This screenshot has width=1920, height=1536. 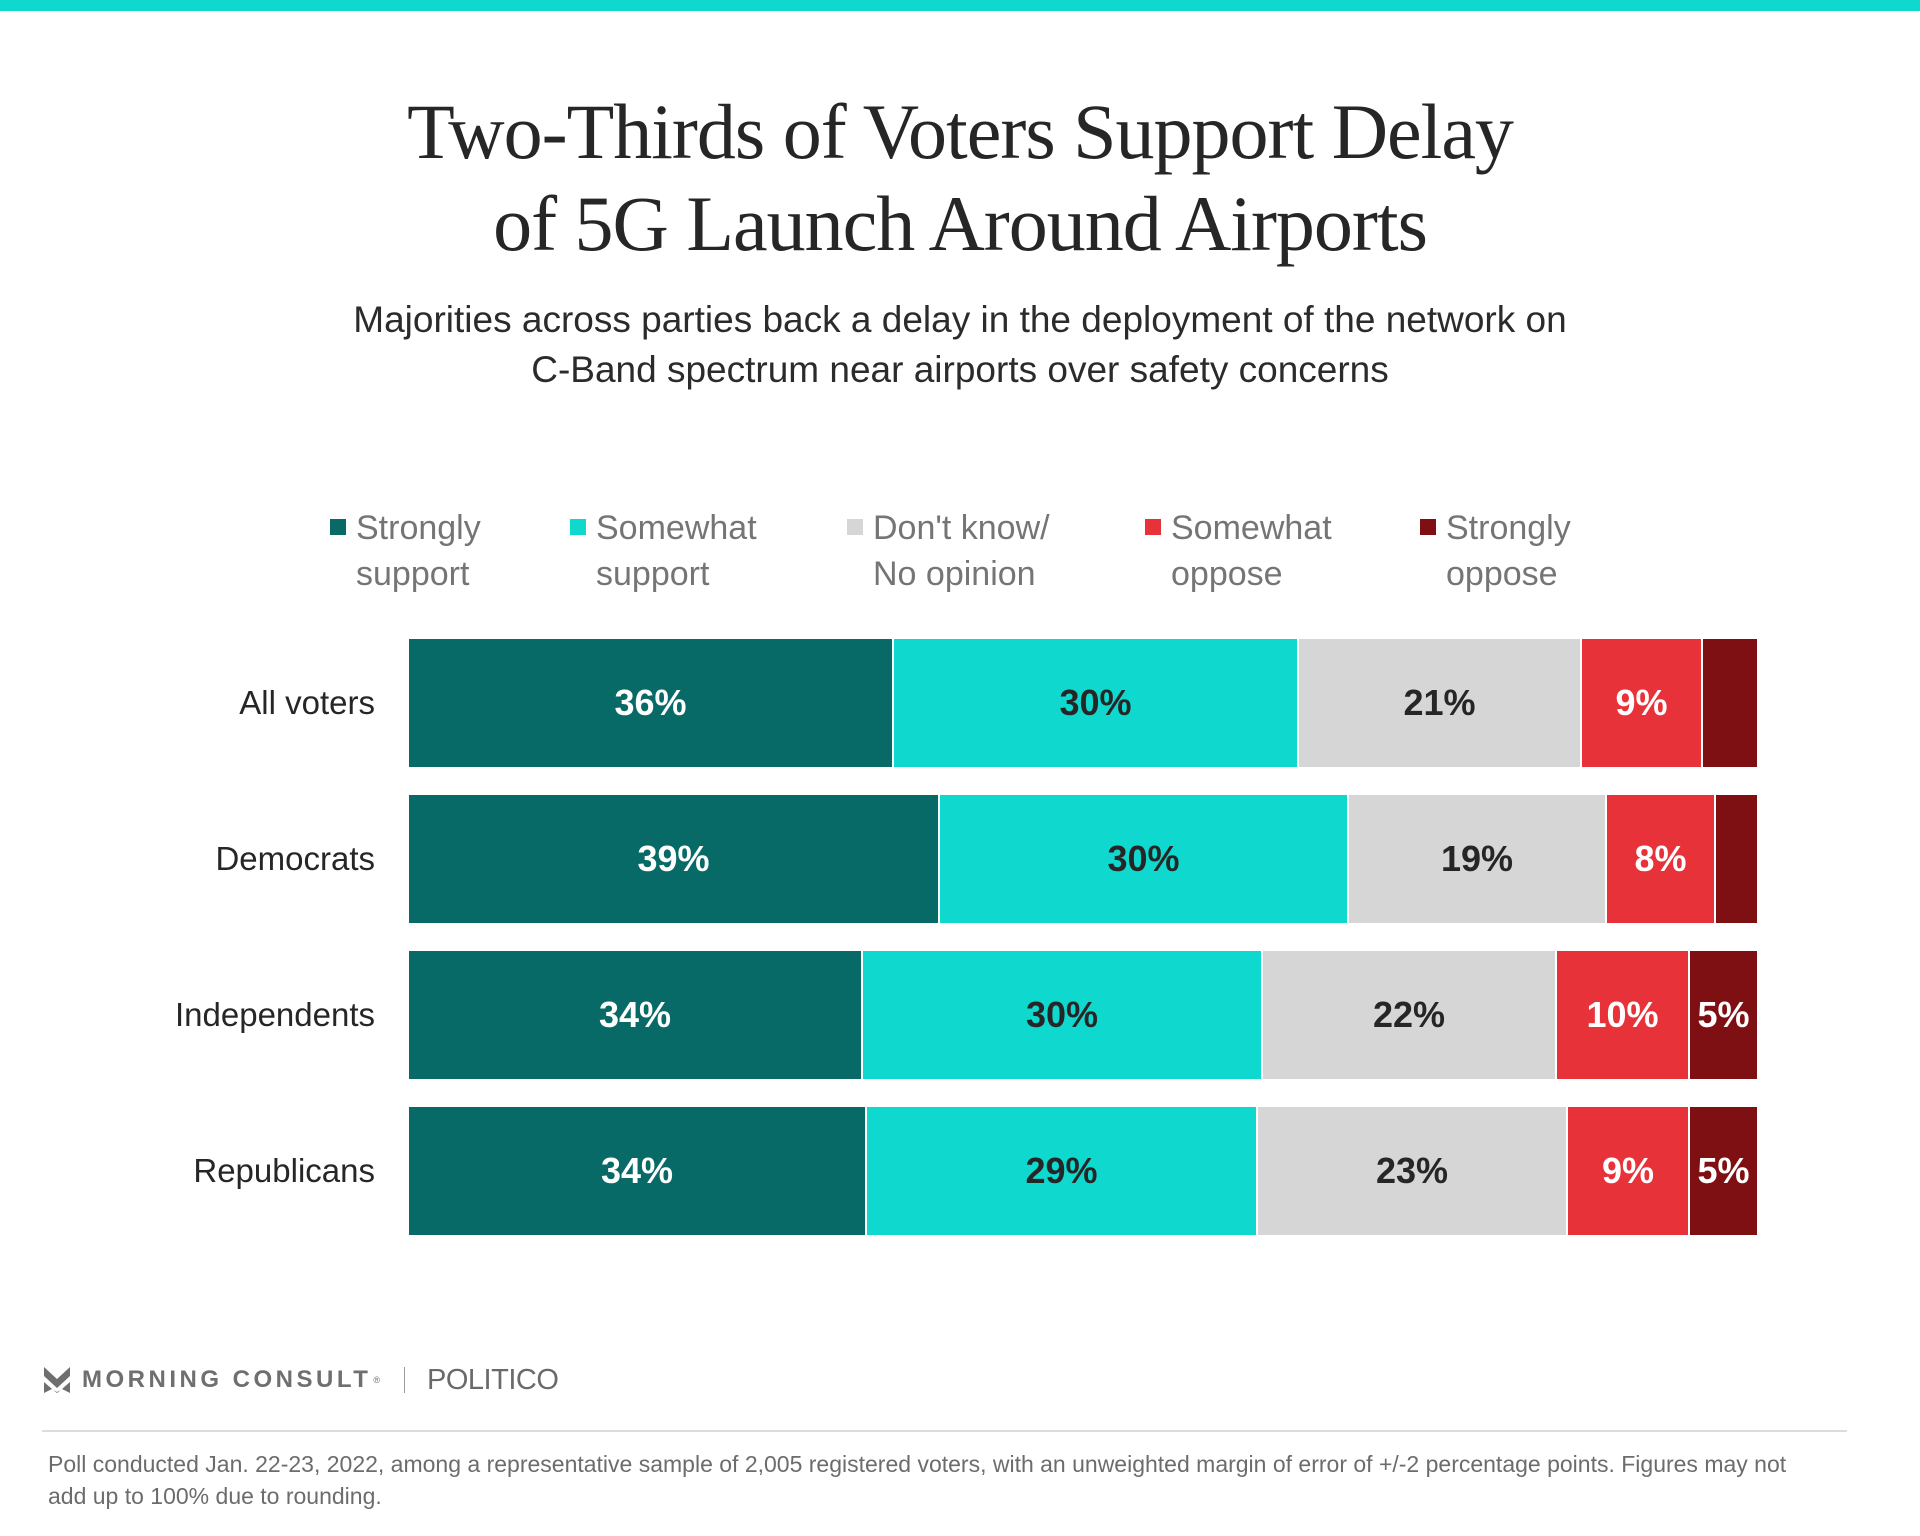 What do you see at coordinates (418, 551) in the screenshot?
I see `legend-label: Strongly support` at bounding box center [418, 551].